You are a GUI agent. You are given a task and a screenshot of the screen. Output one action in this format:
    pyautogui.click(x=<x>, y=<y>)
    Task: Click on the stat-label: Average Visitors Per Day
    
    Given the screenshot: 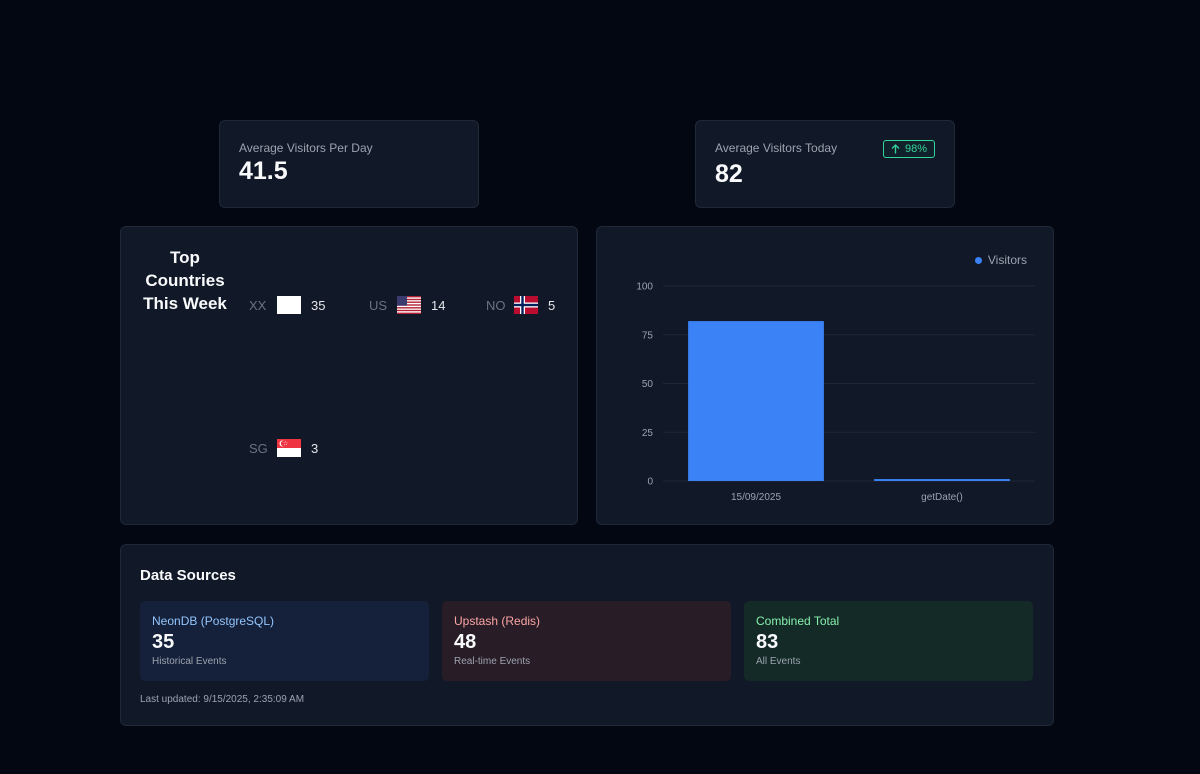 What is the action you would take?
    pyautogui.click(x=306, y=148)
    